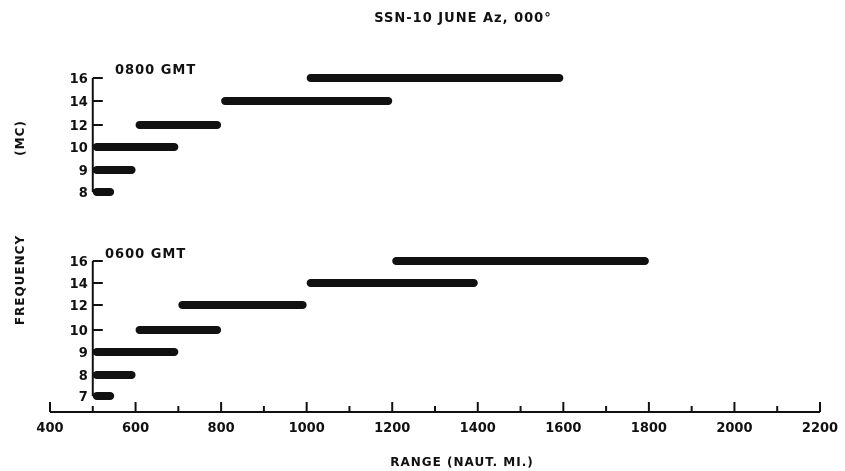 This screenshot has height=471, width=845. I want to click on panel-label: 0600 GMT, so click(145, 254).